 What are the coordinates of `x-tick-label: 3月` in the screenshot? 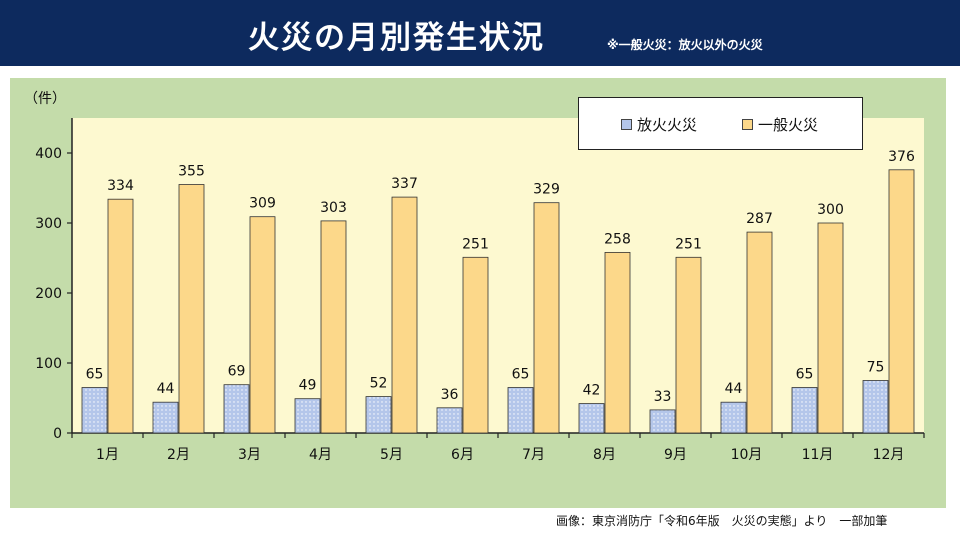 It's located at (249, 455).